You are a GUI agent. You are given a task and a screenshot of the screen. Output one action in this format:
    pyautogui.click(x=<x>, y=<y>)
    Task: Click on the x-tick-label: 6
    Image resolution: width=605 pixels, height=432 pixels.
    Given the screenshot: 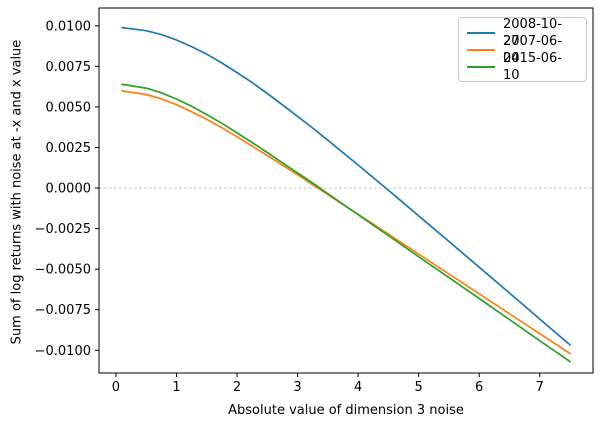 What is the action you would take?
    pyautogui.click(x=479, y=387)
    